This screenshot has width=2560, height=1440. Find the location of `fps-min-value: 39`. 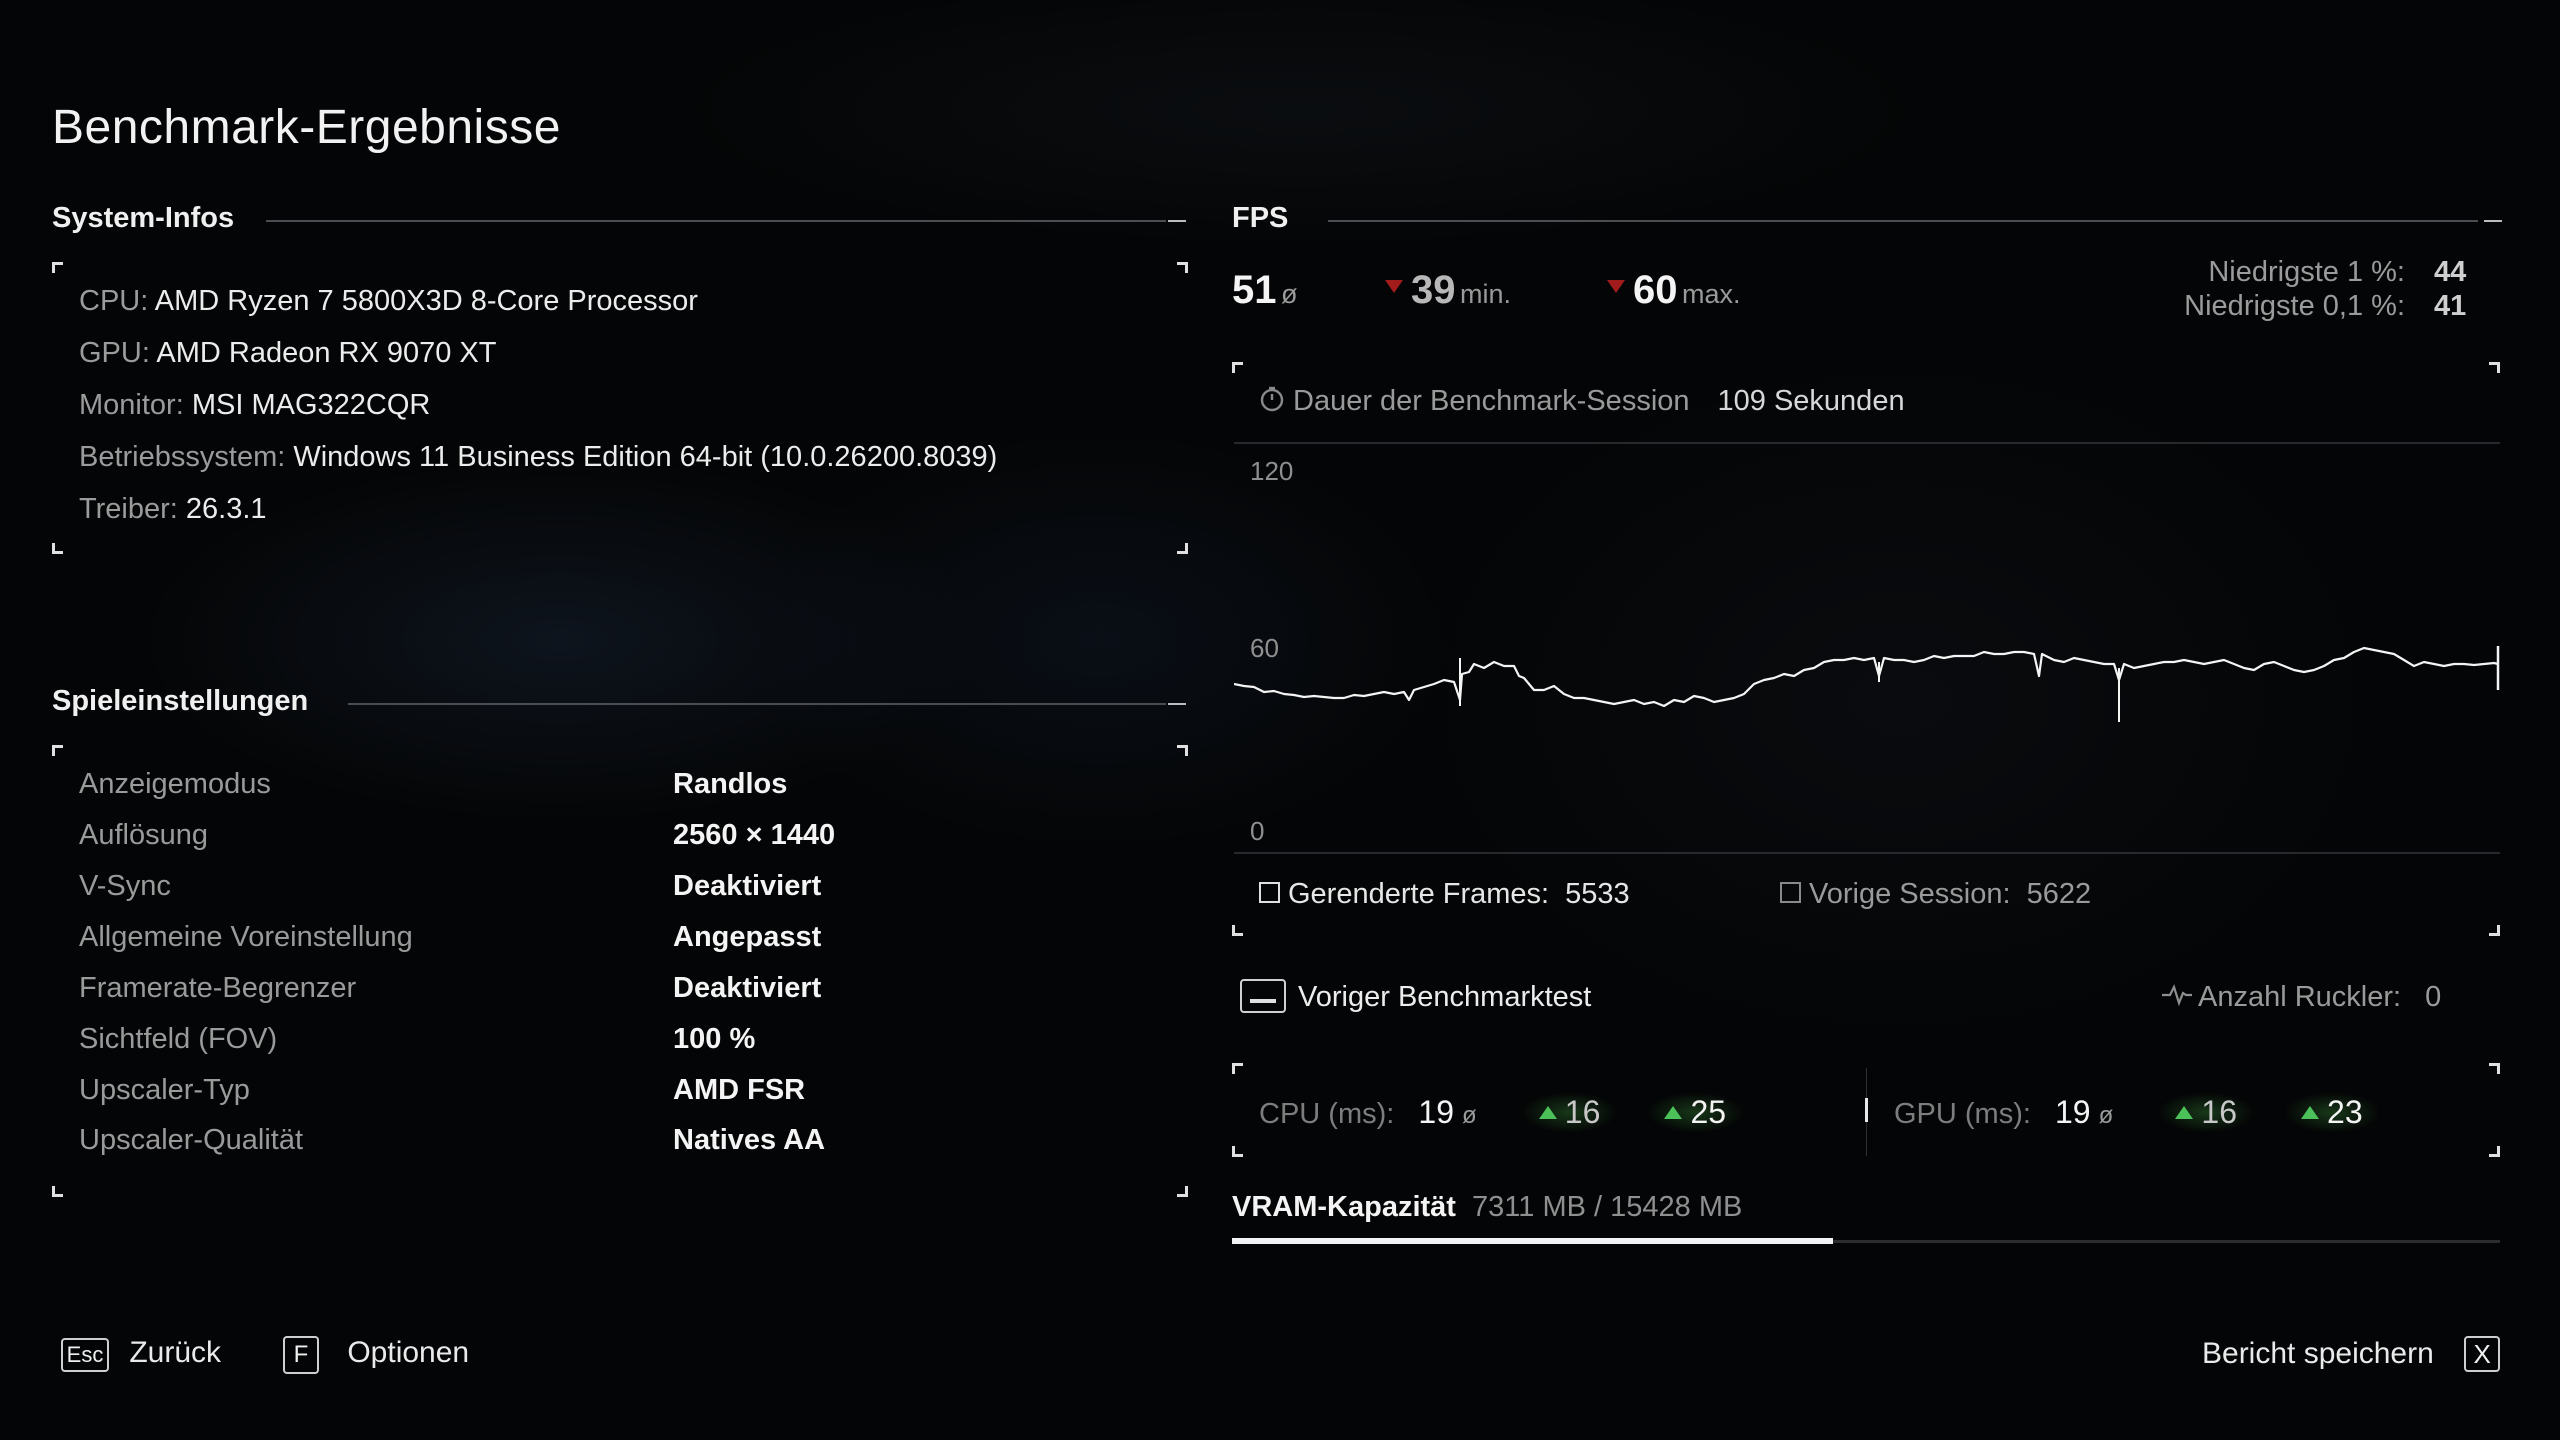

fps-min-value: 39 is located at coordinates (1433, 290).